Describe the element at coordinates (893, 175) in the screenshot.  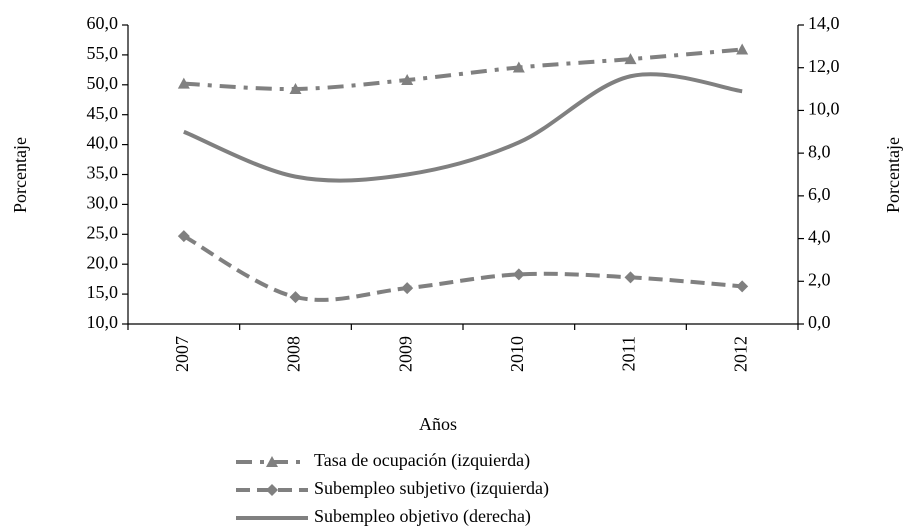
I see `y2-axis-label: Porcentaje` at that location.